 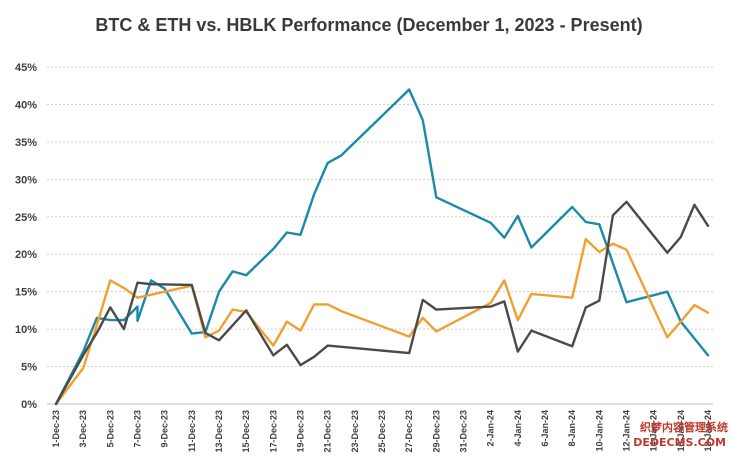 What do you see at coordinates (138, 429) in the screenshot?
I see `x-tick-label: 7-Dec-23` at bounding box center [138, 429].